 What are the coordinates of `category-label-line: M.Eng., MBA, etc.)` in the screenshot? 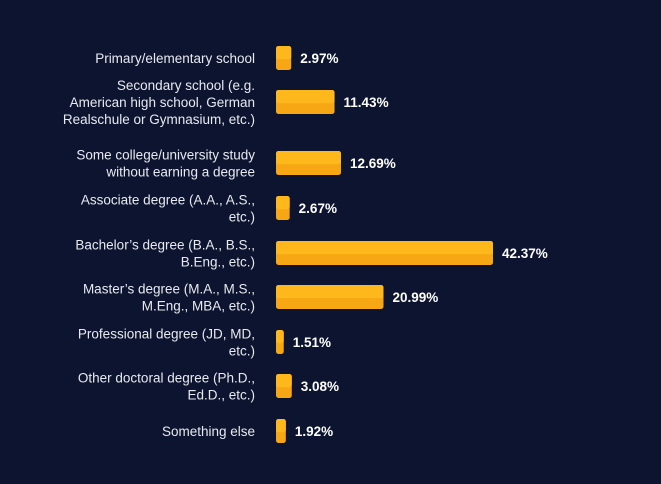 It's located at (198, 306).